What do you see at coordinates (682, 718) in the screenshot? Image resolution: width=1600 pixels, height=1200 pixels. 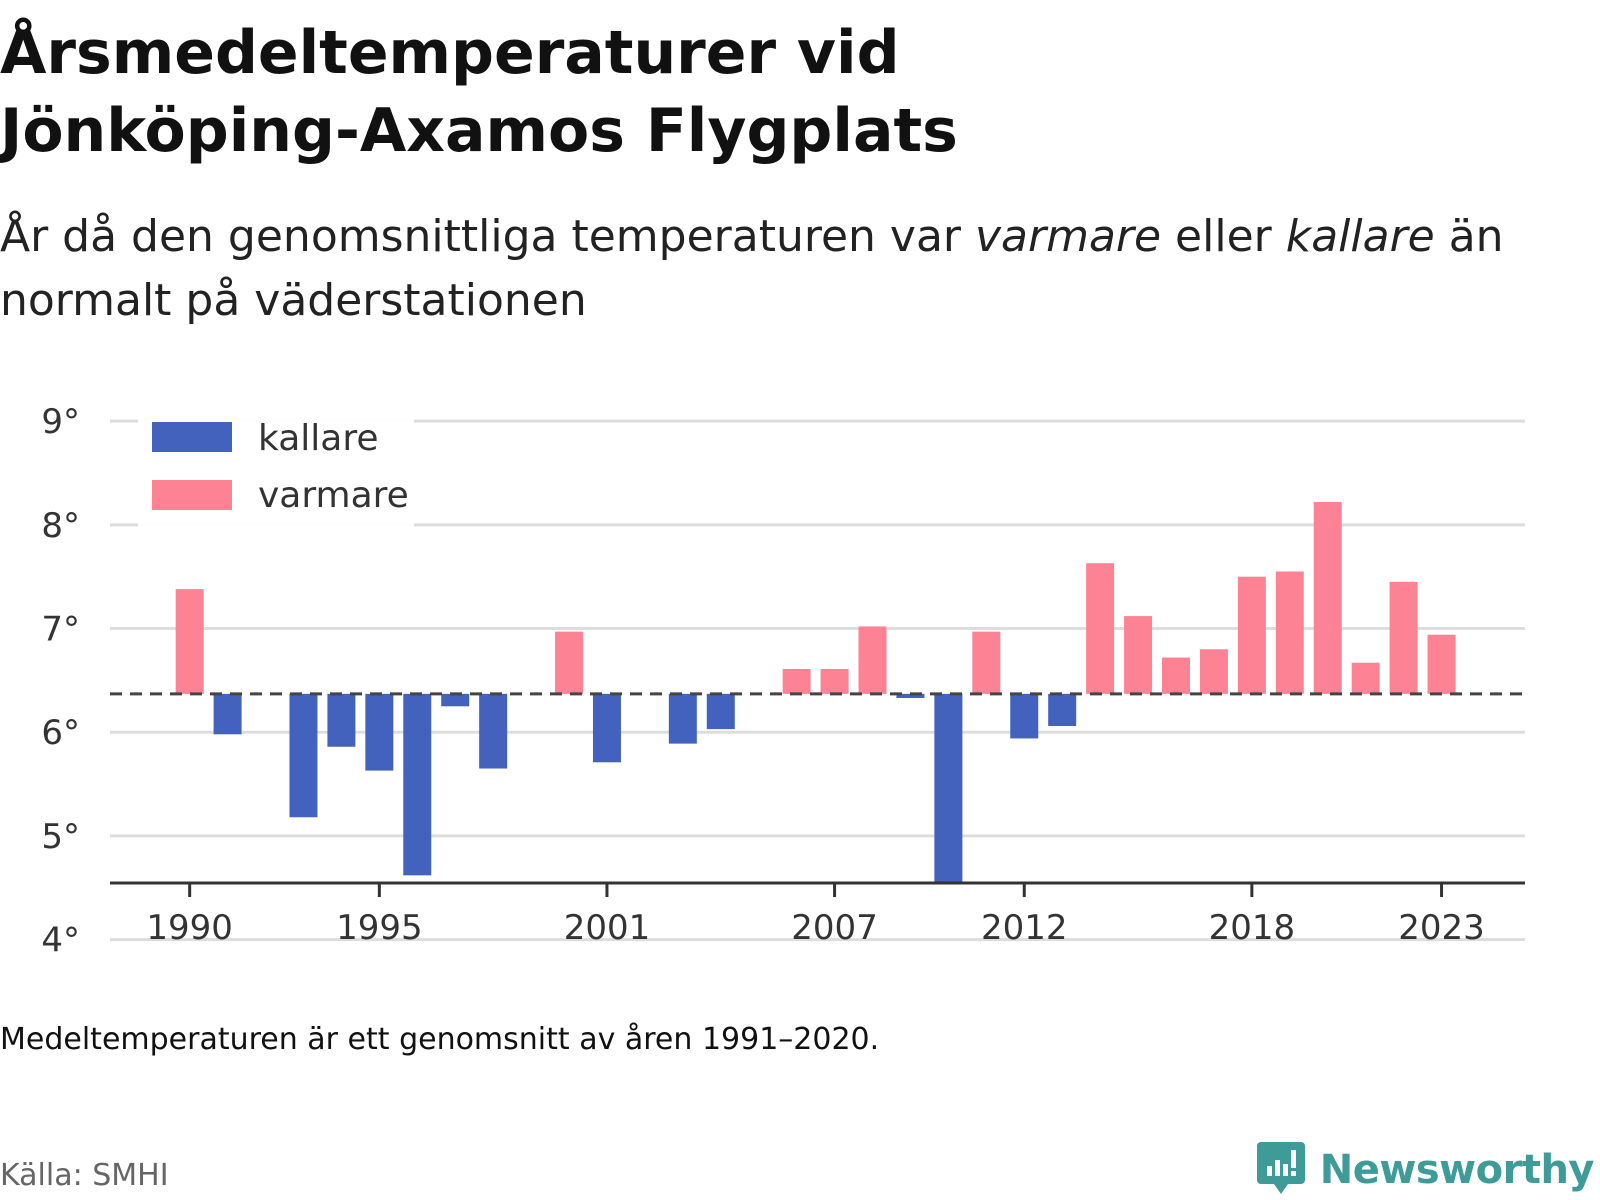 I see `bar-2003` at bounding box center [682, 718].